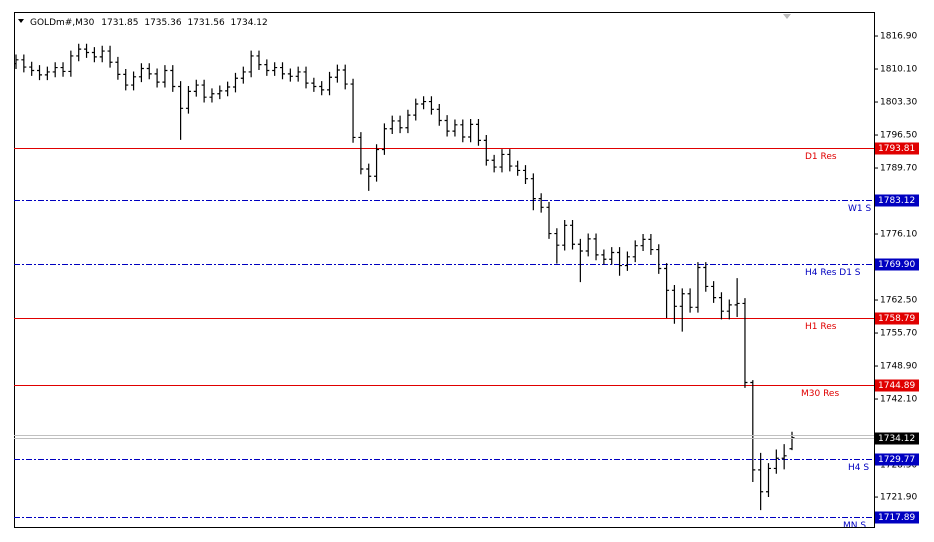 This screenshot has width=934, height=542. What do you see at coordinates (897, 438) in the screenshot?
I see `current-price-box` at bounding box center [897, 438].